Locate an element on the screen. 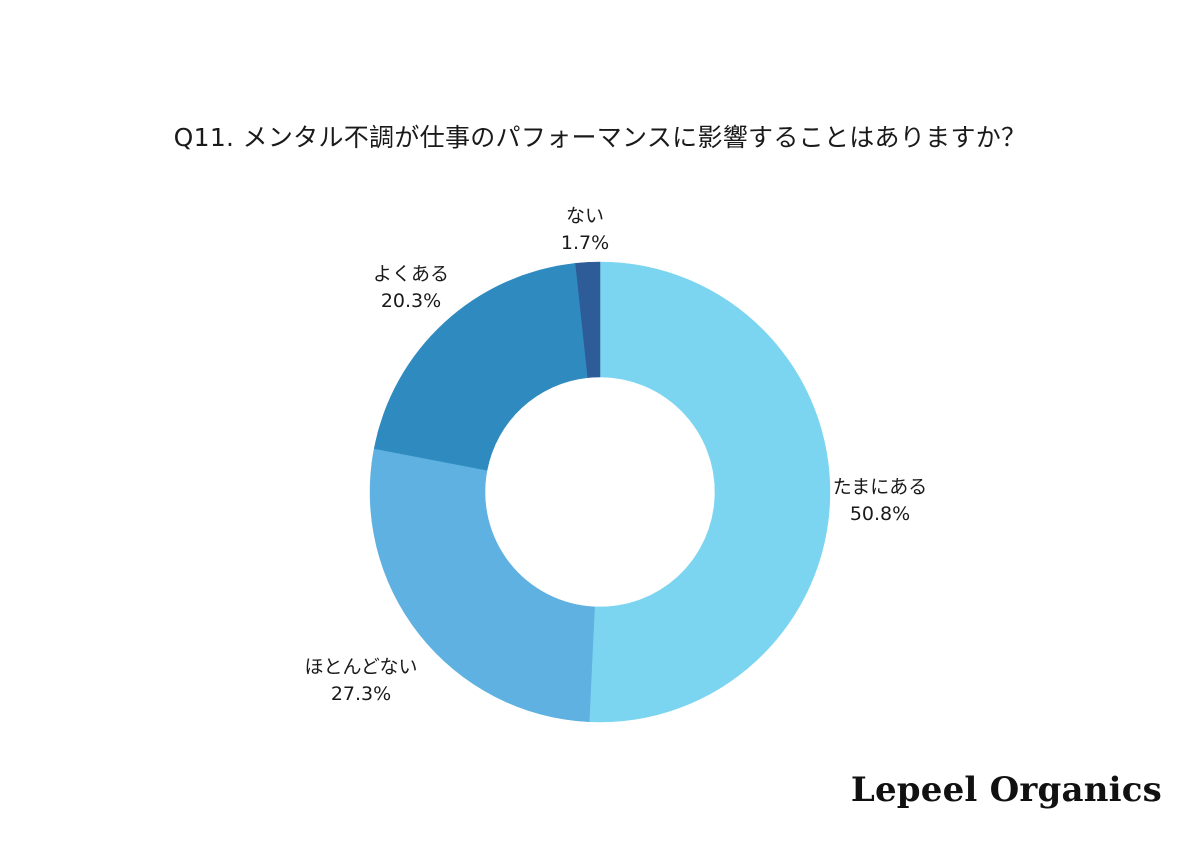 The image size is (1200, 848). slice-label-name: ない is located at coordinates (584, 216).